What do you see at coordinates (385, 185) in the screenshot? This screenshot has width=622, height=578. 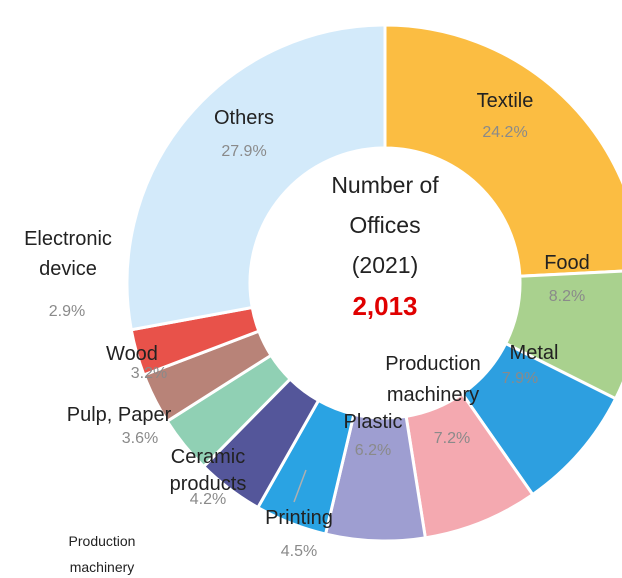 I see `center-label-line: Number of` at bounding box center [385, 185].